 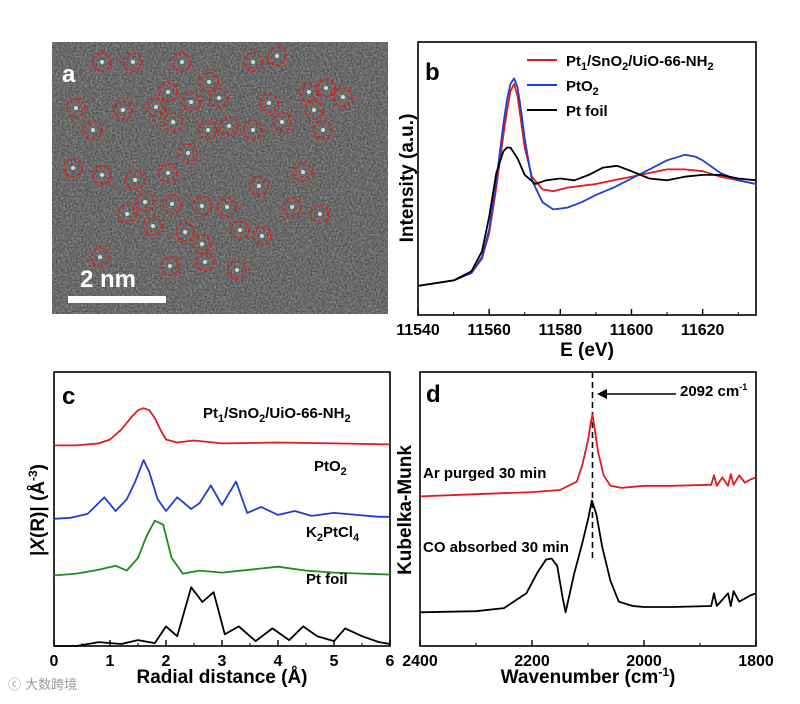 I want to click on series-line-c-pt1-sno2-uio-66-nh2, so click(x=222, y=427).